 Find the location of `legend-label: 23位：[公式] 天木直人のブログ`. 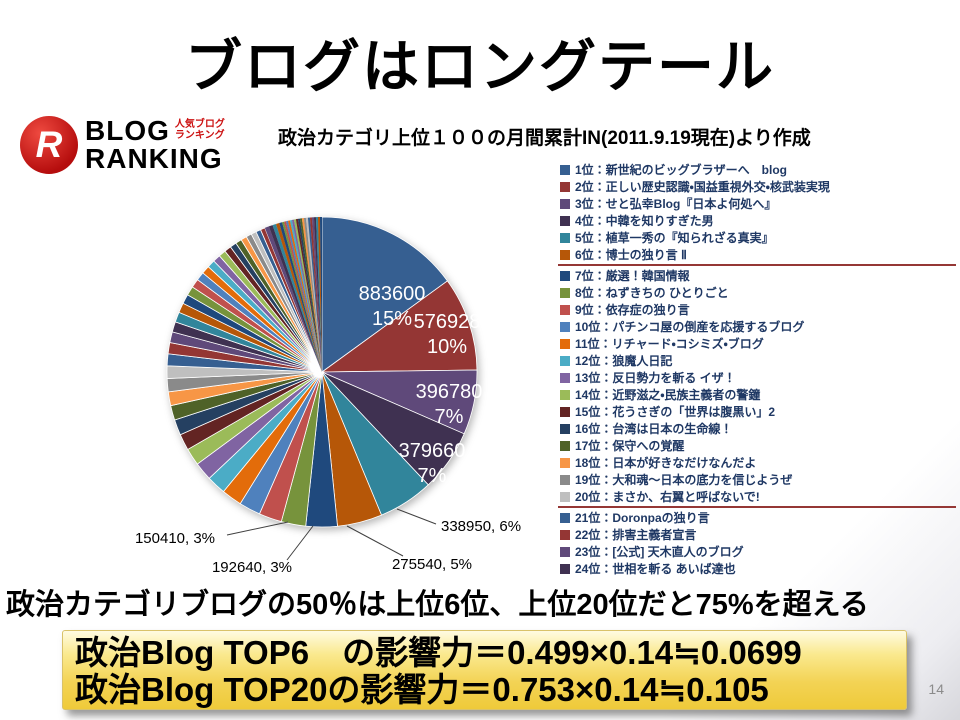

legend-label: 23位：[公式] 天木直人のブログ is located at coordinates (659, 552).